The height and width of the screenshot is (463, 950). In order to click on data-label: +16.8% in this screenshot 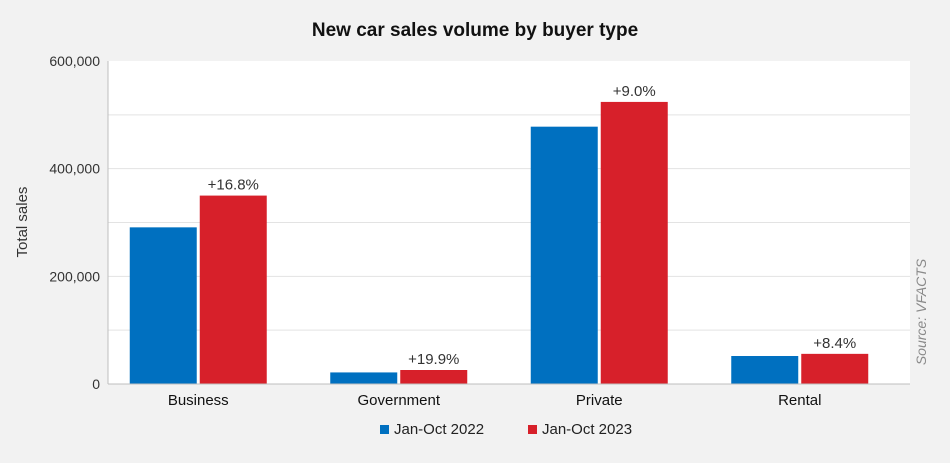, I will do `click(233, 185)`.